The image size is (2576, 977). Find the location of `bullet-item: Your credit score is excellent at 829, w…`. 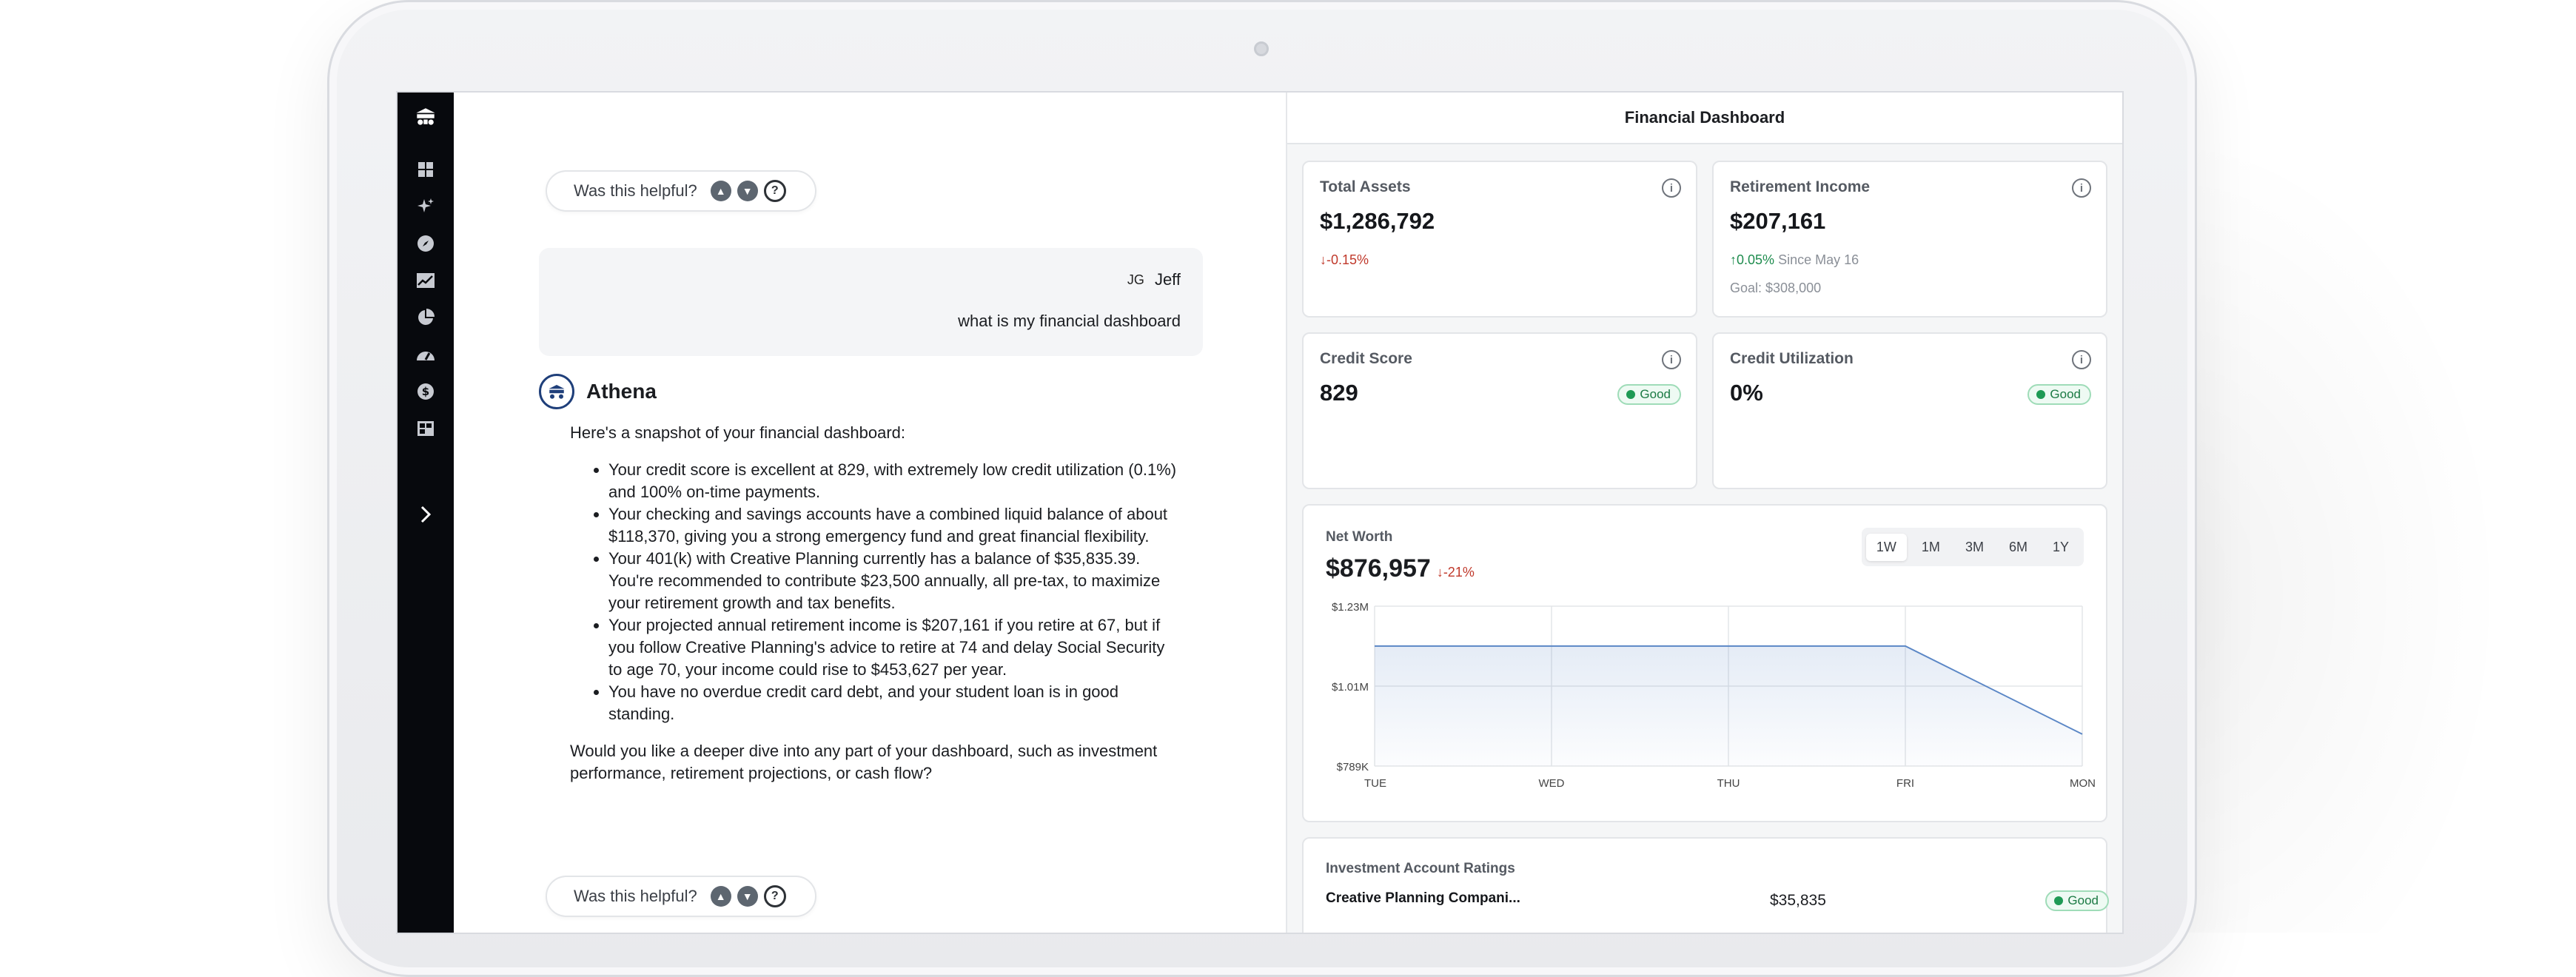

bullet-item: Your credit score is excellent at 829, w… is located at coordinates (892, 481).